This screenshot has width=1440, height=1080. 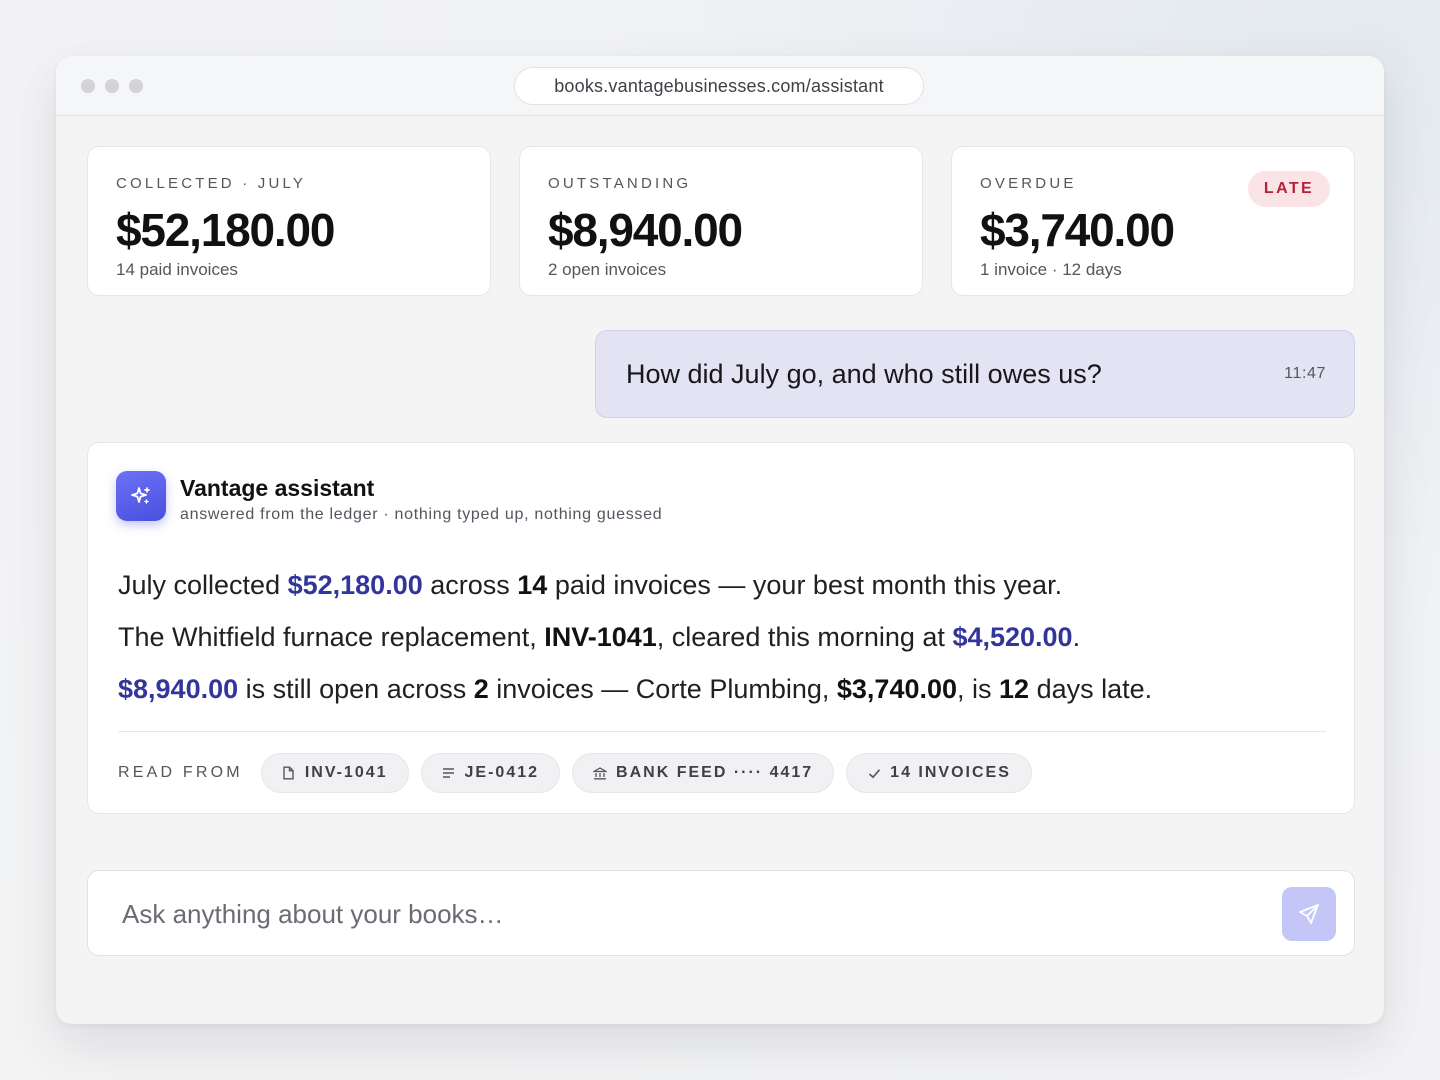 I want to click on bank-icon, so click(x=600, y=773).